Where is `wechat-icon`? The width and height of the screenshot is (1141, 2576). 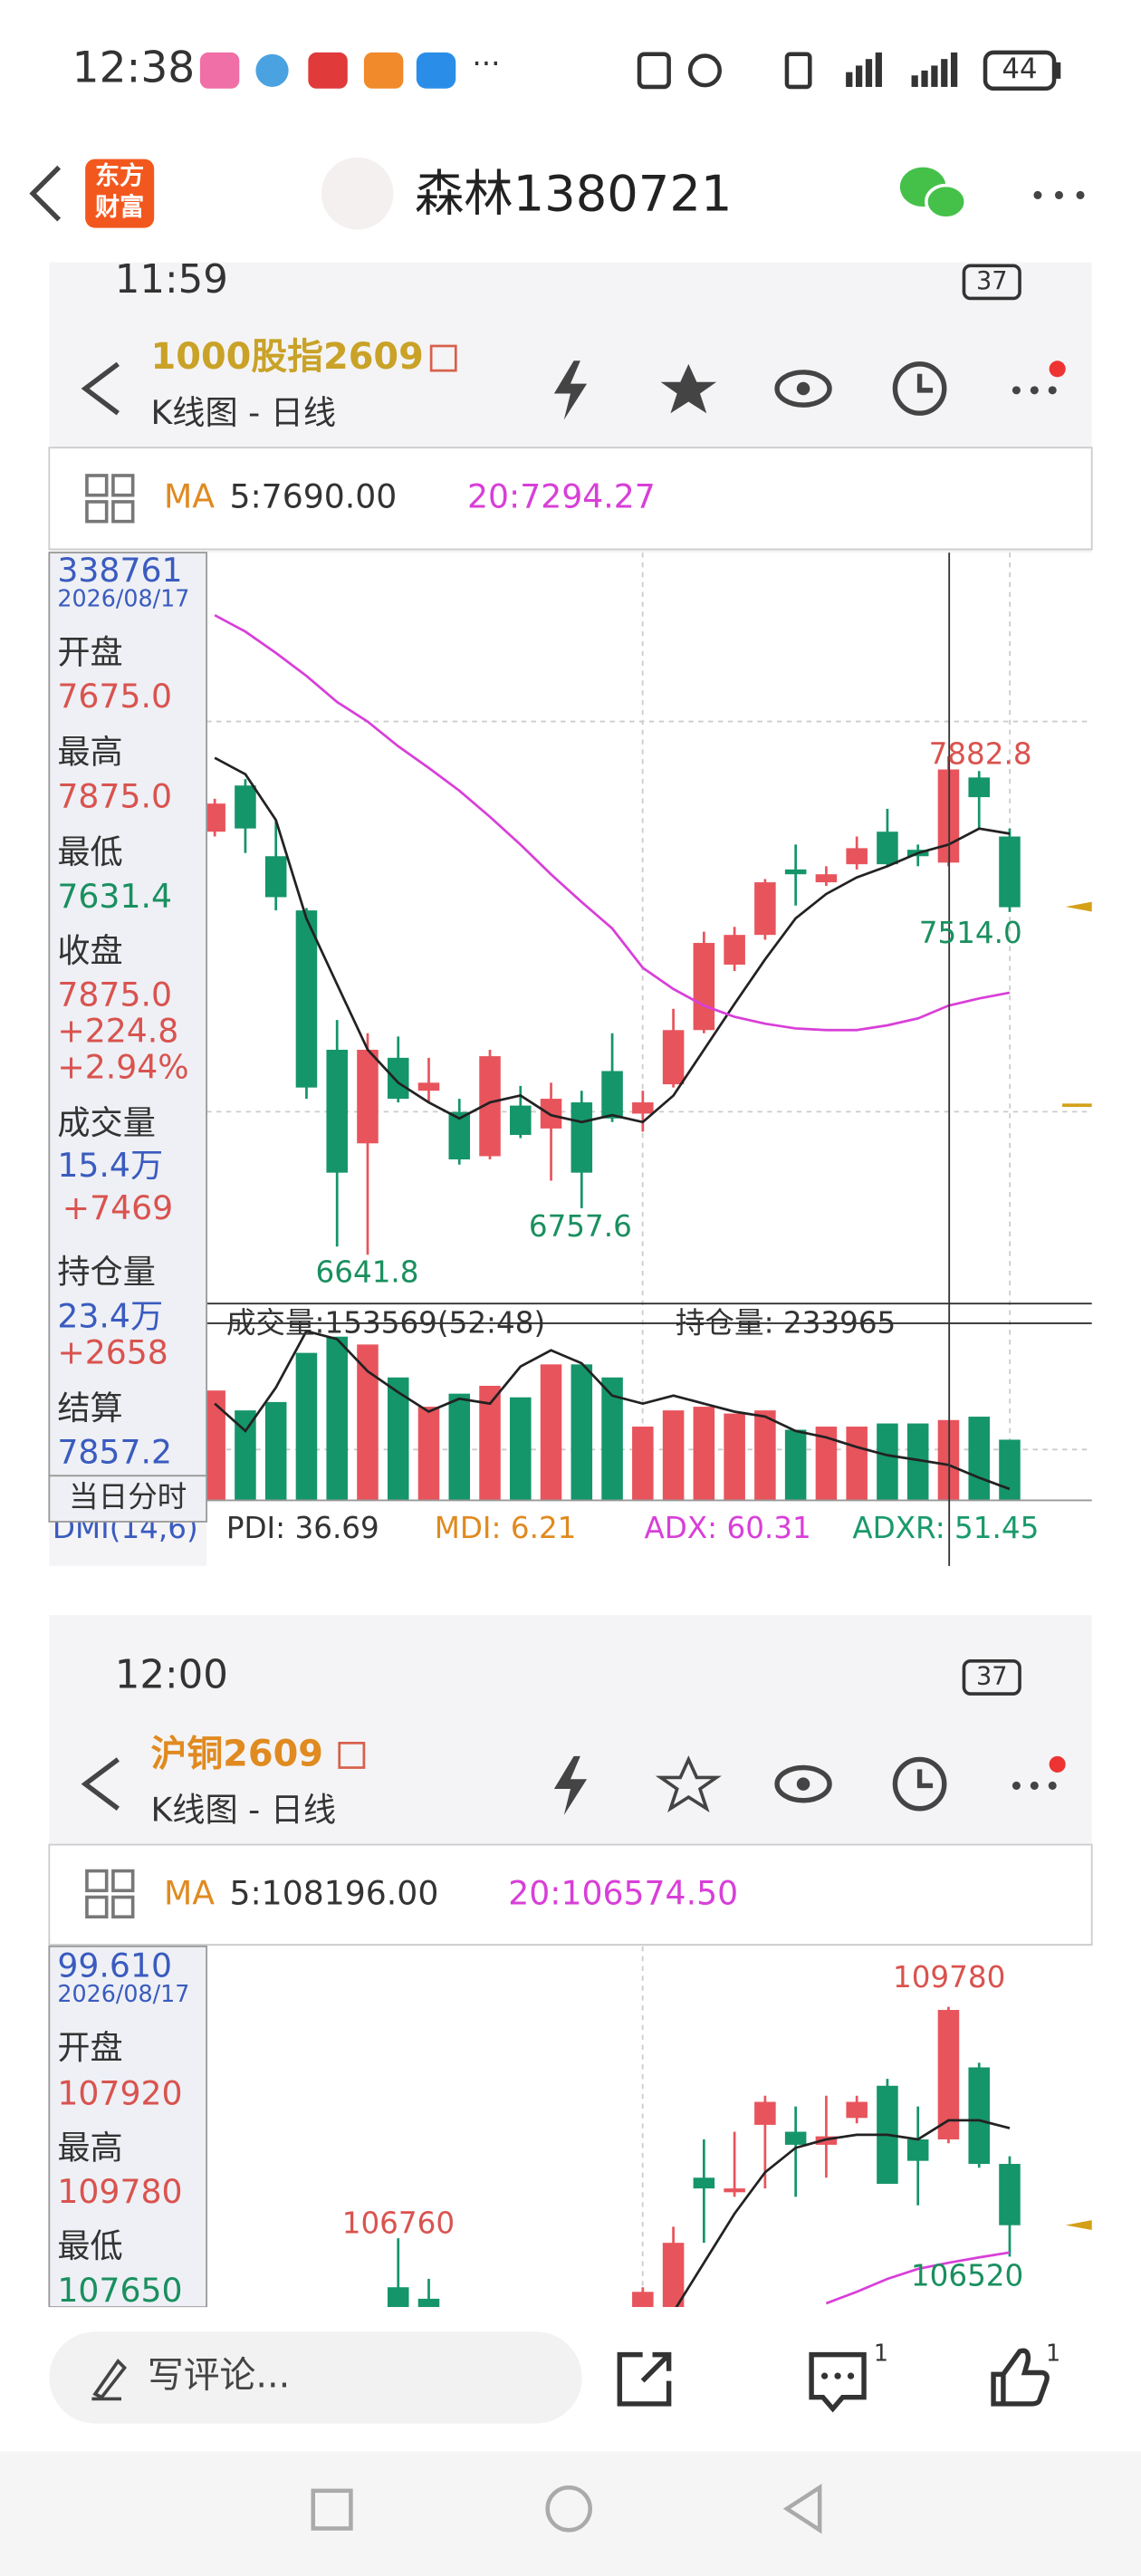 wechat-icon is located at coordinates (933, 193).